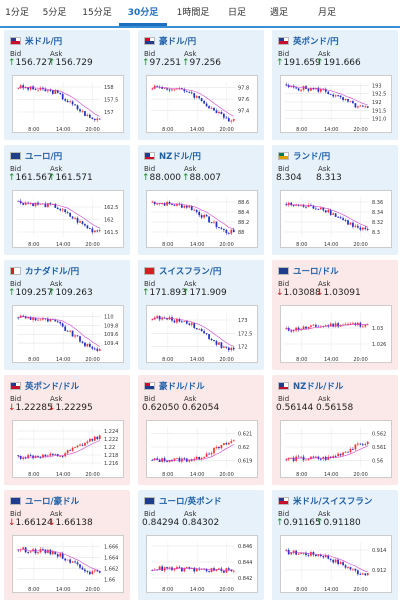 The width and height of the screenshot is (400, 606). What do you see at coordinates (202, 564) in the screenshot?
I see `mini-candlestick-chart: 0.846 0.844 0.842 8:00 14:00 20:00` at bounding box center [202, 564].